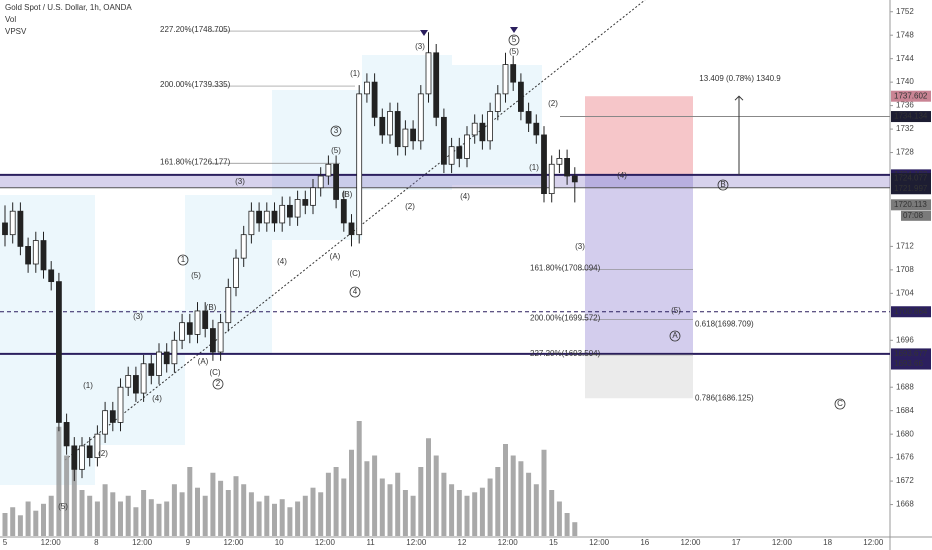 This screenshot has height=550, width=932. I want to click on x-tick-label: 8, so click(96, 542).